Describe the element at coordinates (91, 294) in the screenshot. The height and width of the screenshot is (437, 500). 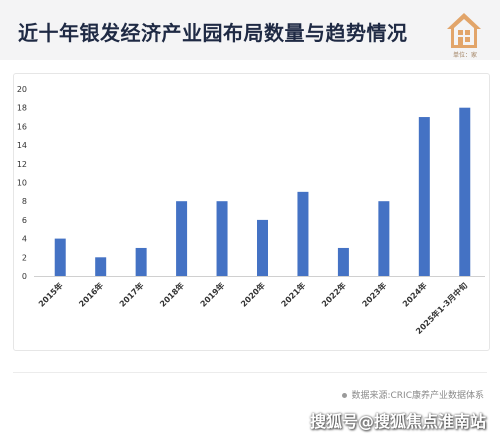
I see `x-tick-label: 2016年` at that location.